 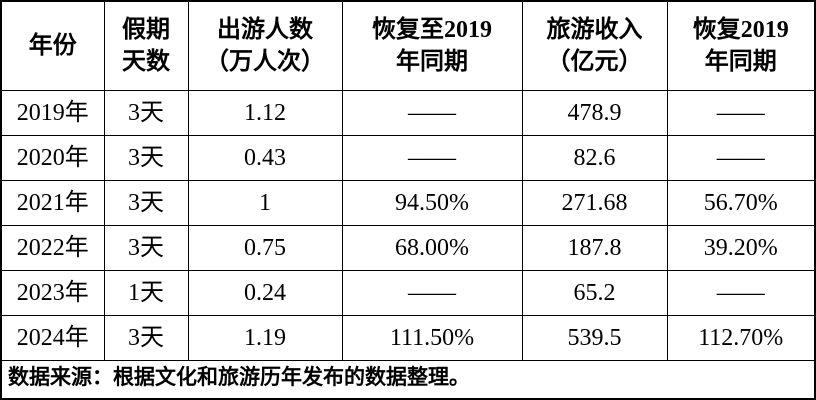 What do you see at coordinates (239, 377) in the screenshot?
I see `source-note: 数据来源：根据文化和旅游历年发布的数据整理。` at bounding box center [239, 377].